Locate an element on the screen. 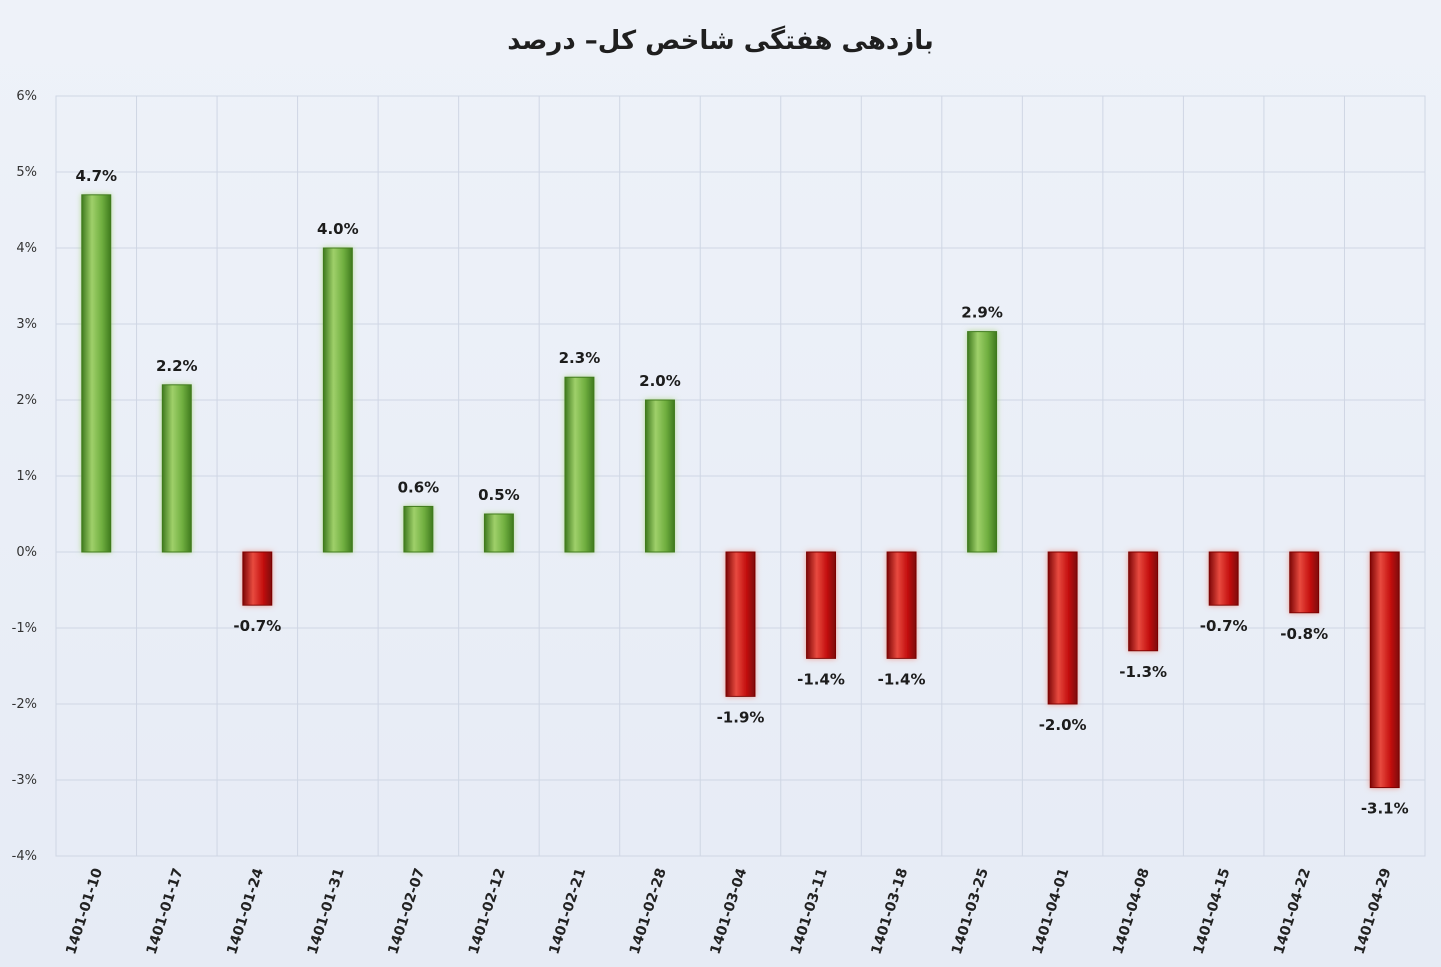  x-tick-label: 1401-01-10 is located at coordinates (84, 911).